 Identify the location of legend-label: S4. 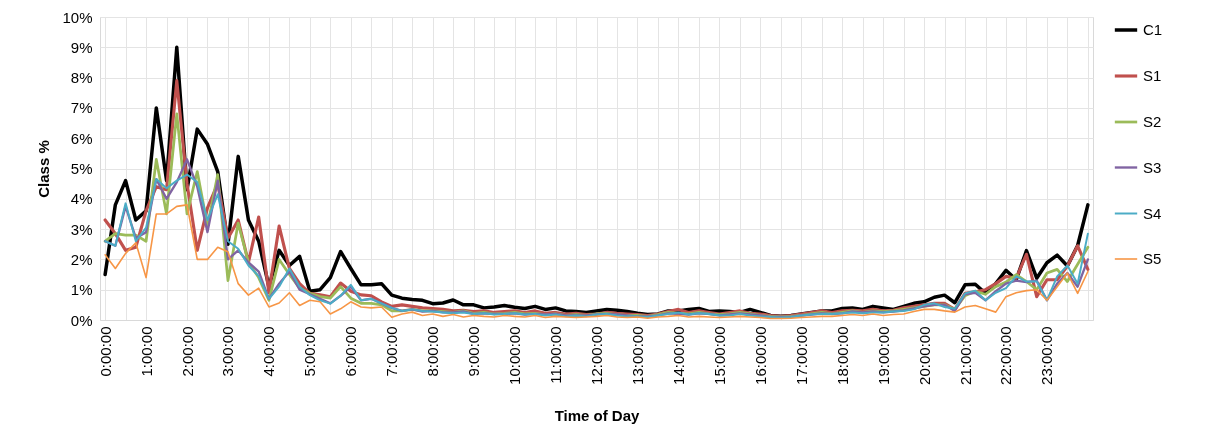
(1152, 213).